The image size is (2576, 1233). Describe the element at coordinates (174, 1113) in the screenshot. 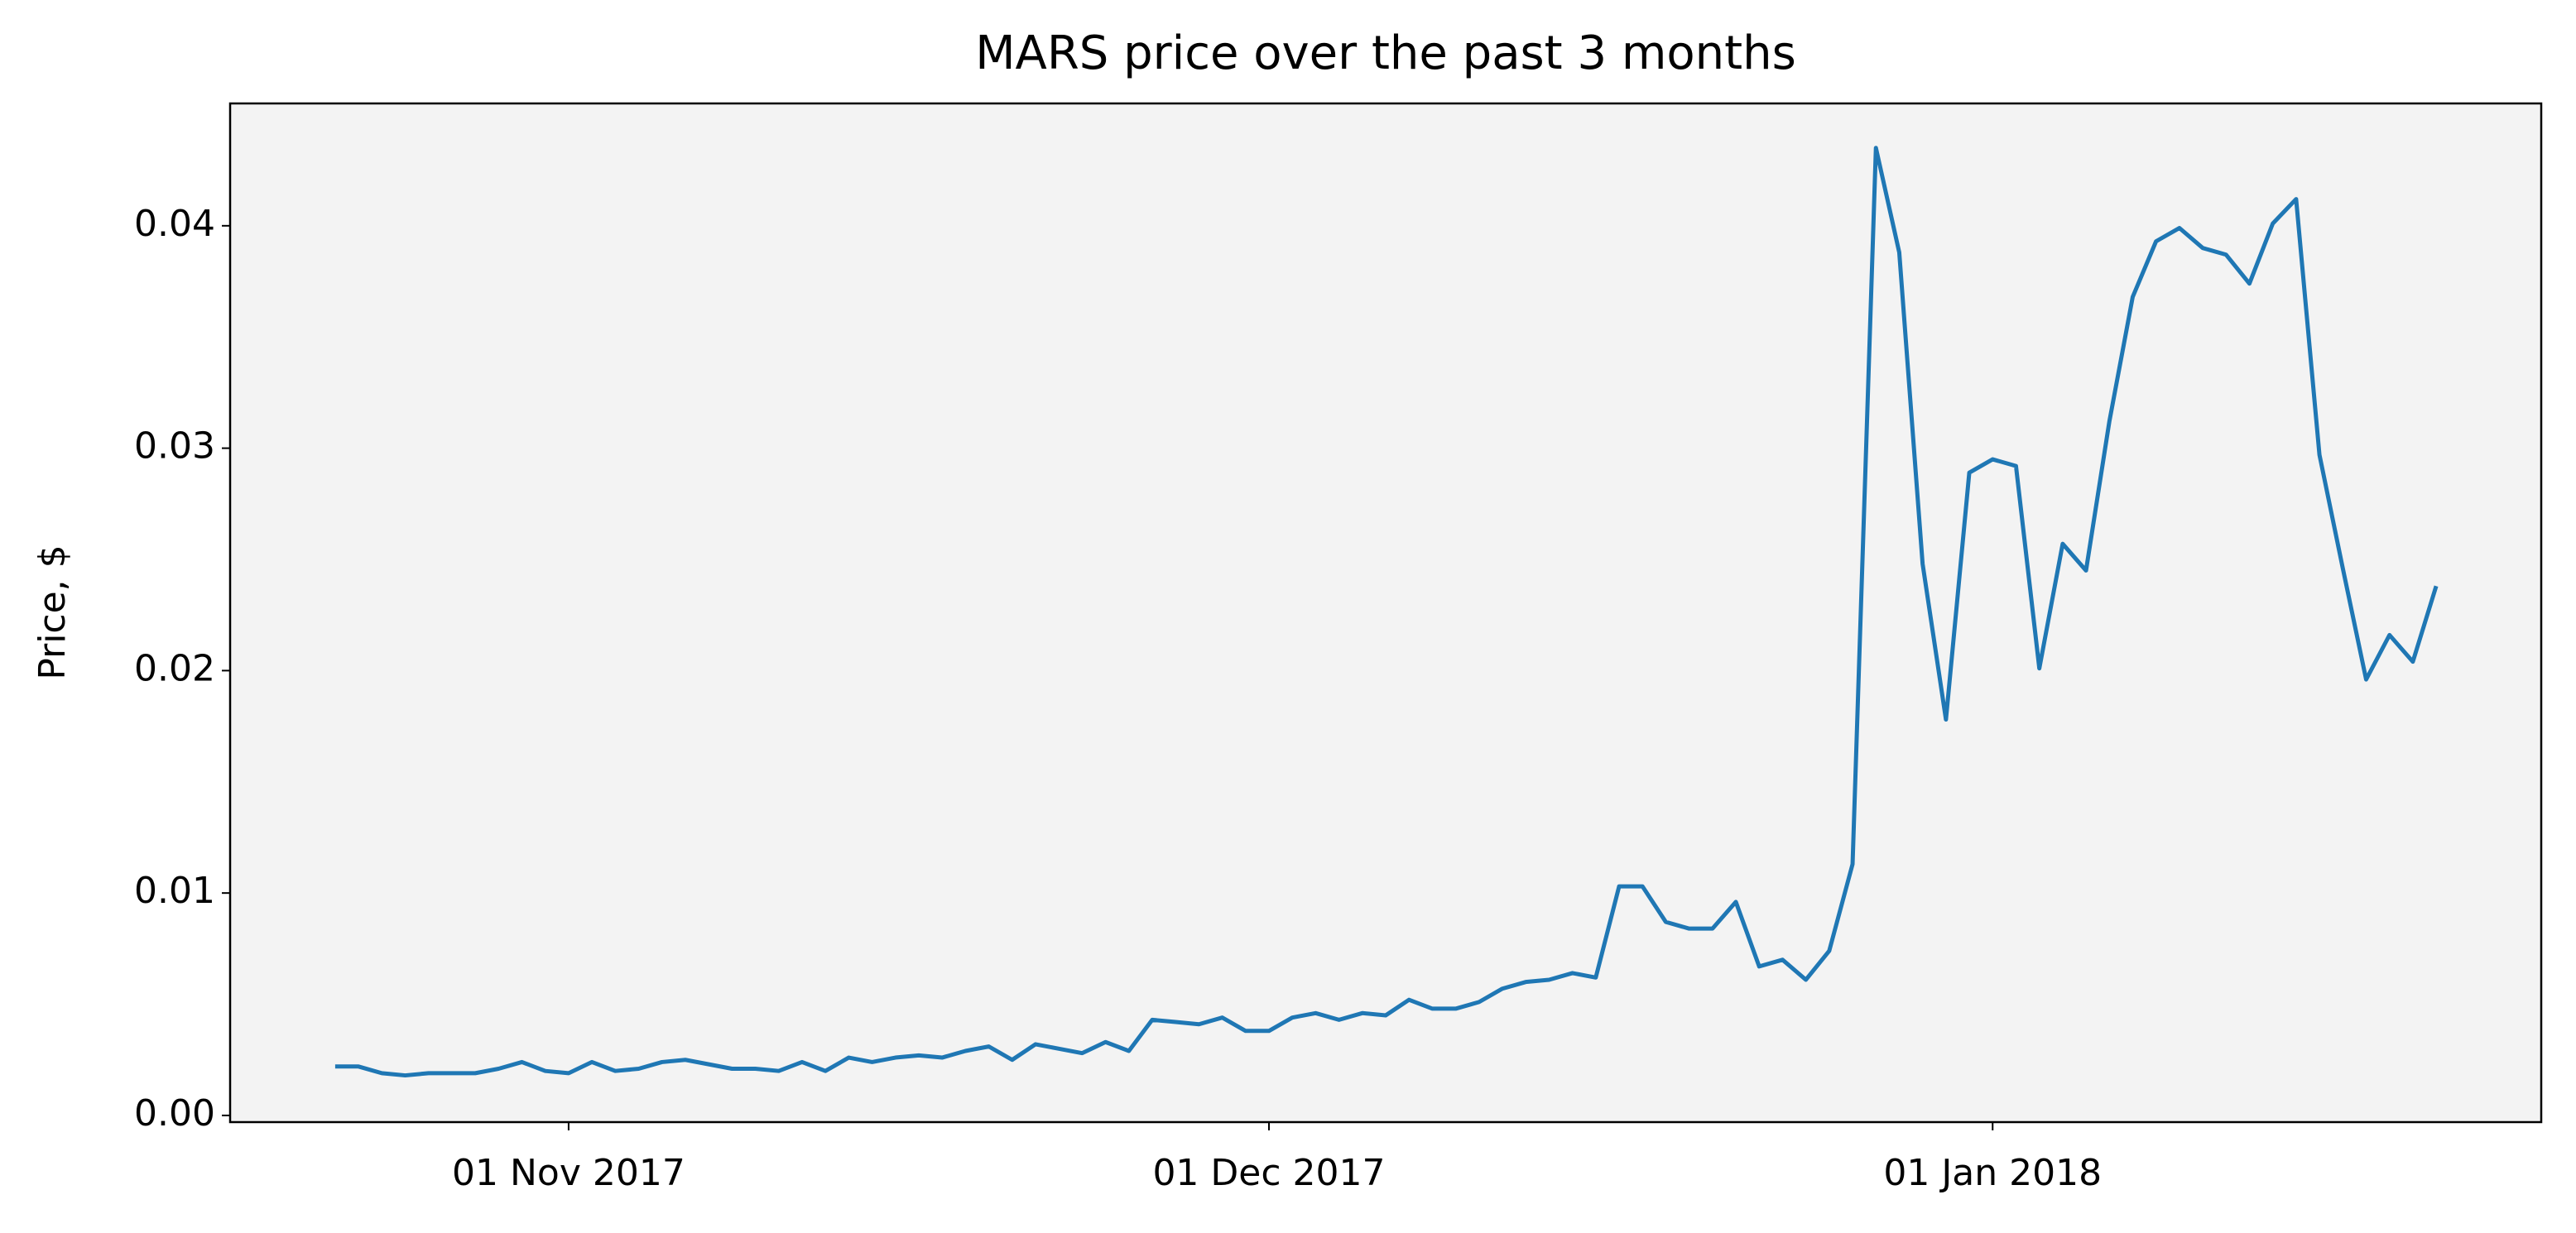

I see `y-tick-label: 0.00` at that location.